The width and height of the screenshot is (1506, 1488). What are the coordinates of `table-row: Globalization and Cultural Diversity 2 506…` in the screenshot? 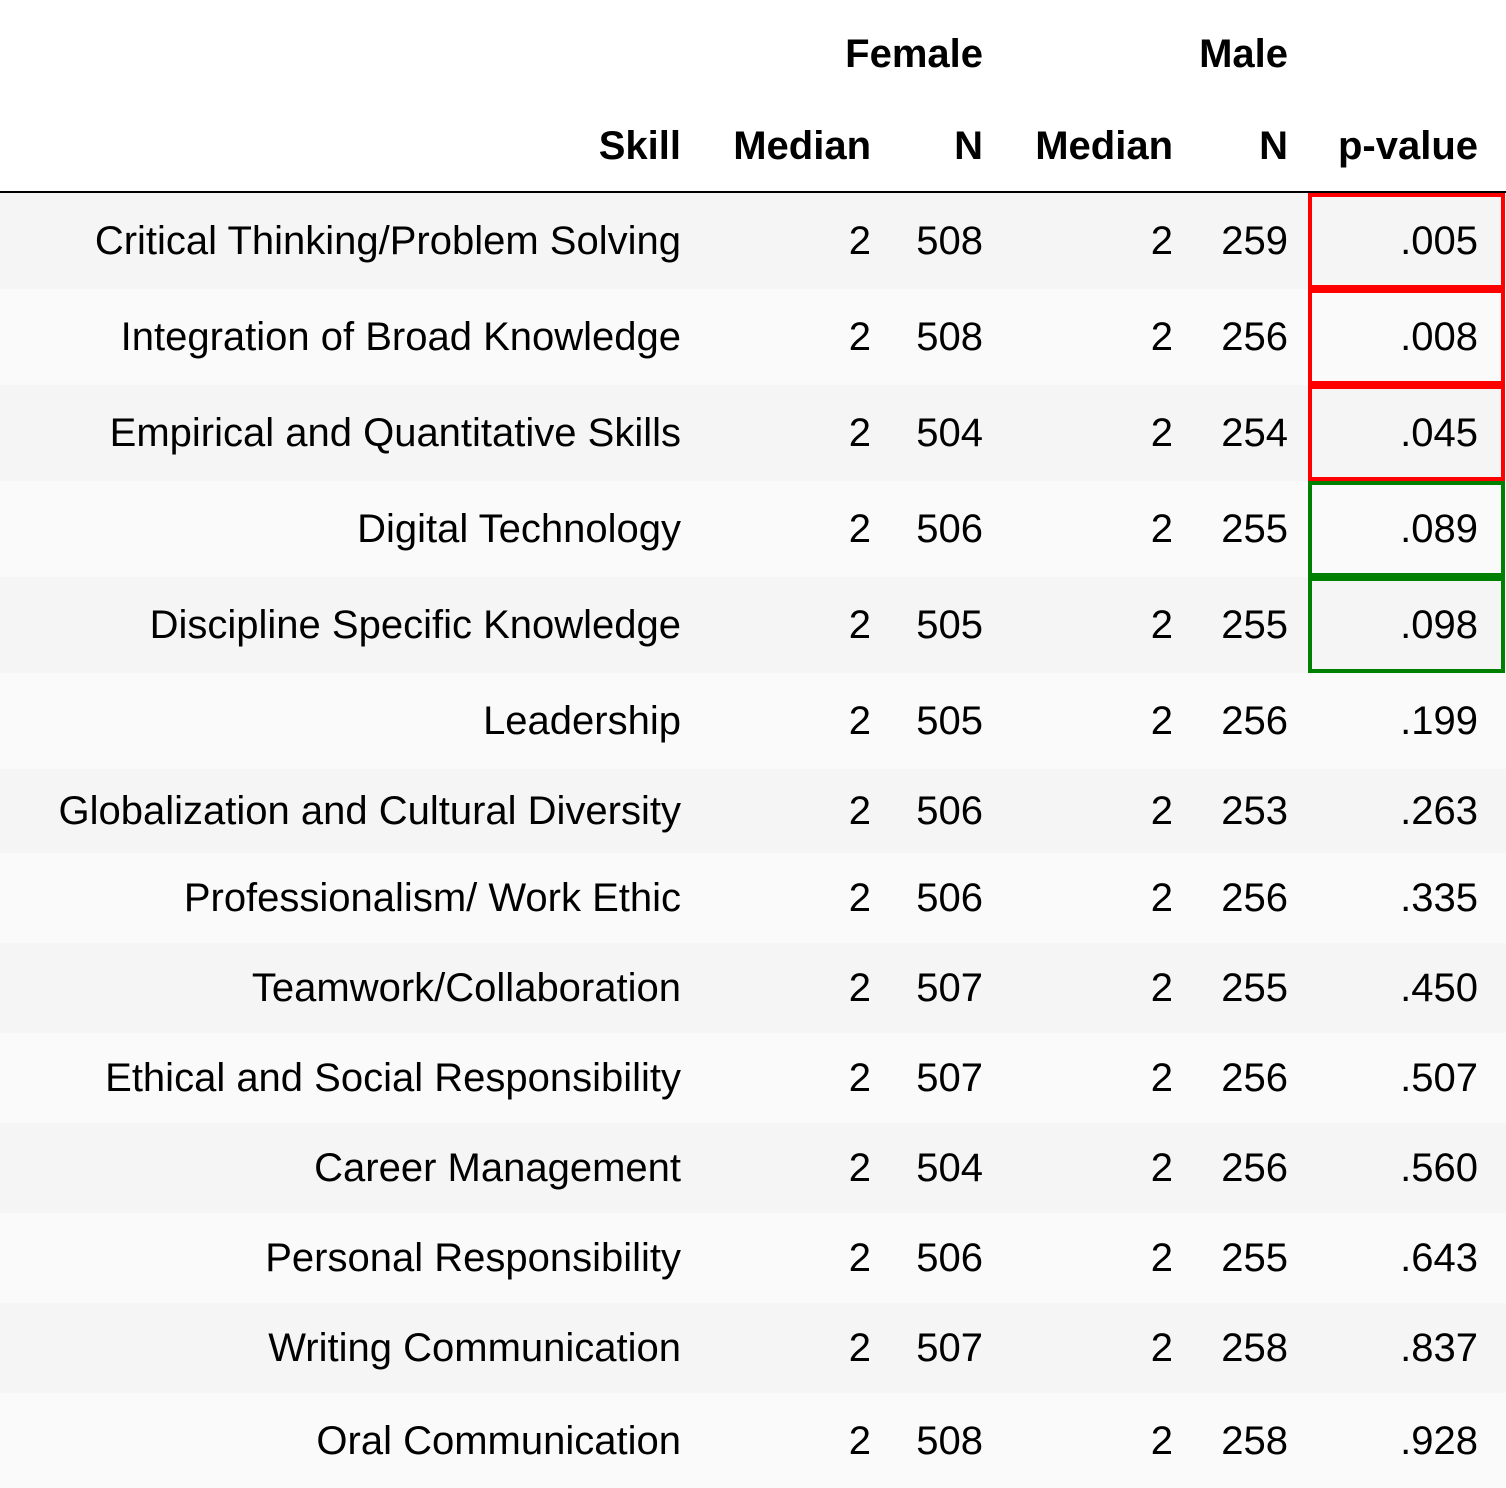 It's located at (753, 811).